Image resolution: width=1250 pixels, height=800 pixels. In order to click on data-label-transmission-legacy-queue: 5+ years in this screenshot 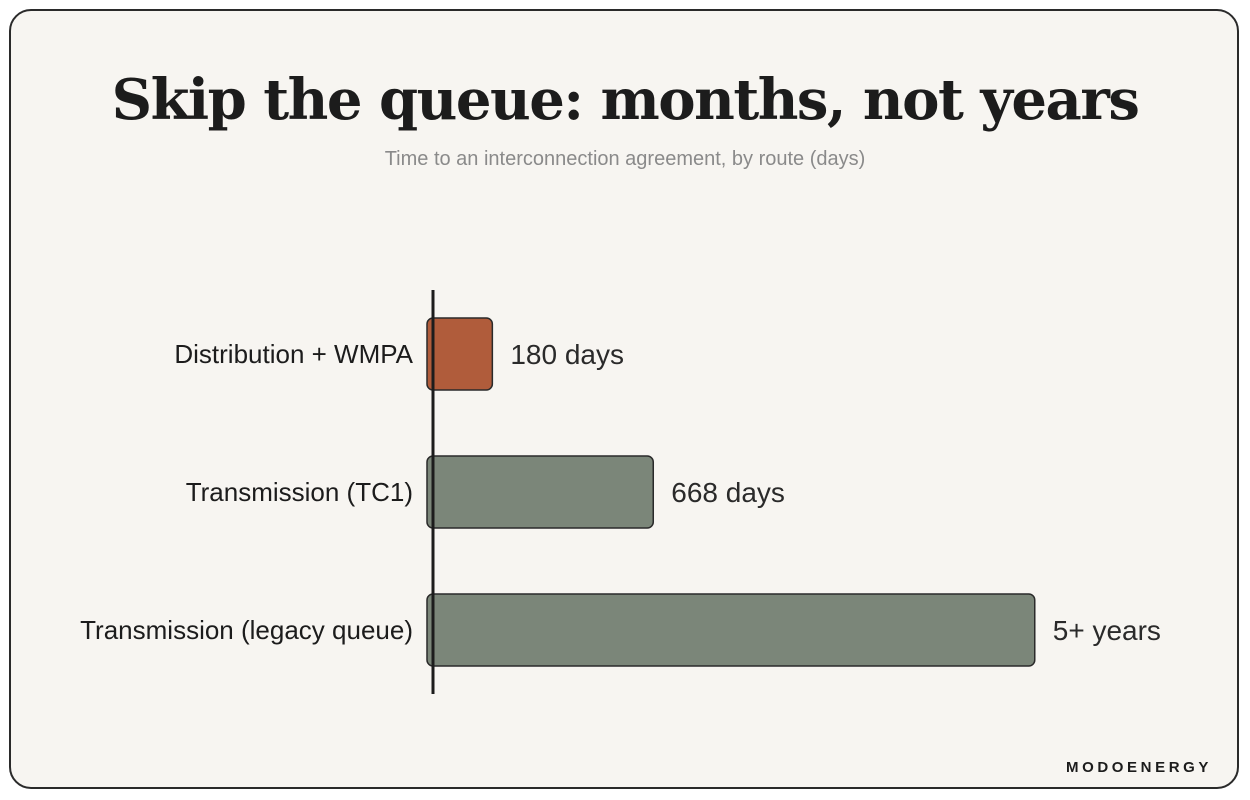, I will do `click(1107, 630)`.